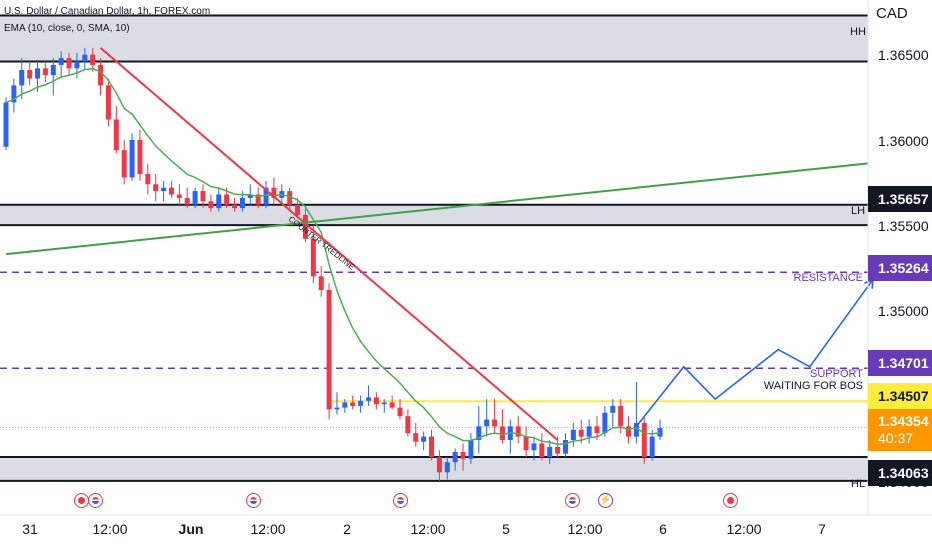  I want to click on x-tick: 2, so click(347, 529).